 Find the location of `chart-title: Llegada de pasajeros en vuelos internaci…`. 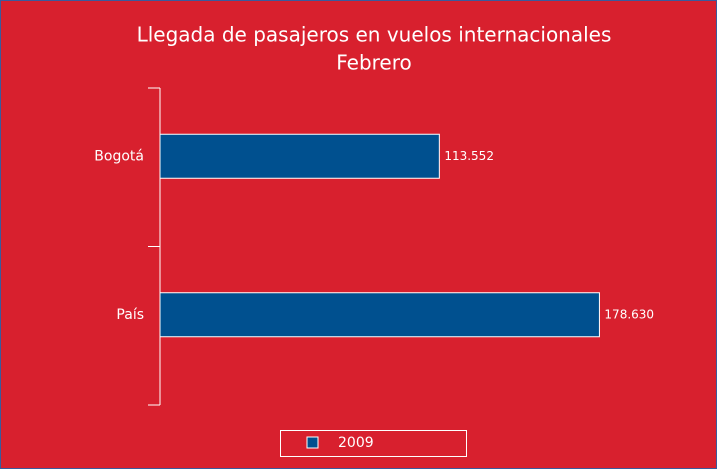

chart-title: Llegada de pasajeros en vuelos internaci… is located at coordinates (374, 35).